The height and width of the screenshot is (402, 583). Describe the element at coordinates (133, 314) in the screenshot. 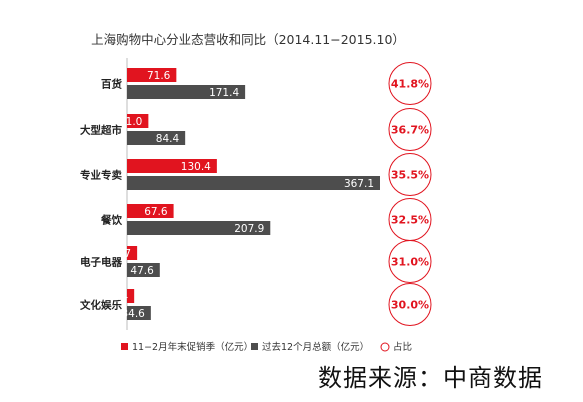

I see `bar-annual-label: 34.6` at that location.